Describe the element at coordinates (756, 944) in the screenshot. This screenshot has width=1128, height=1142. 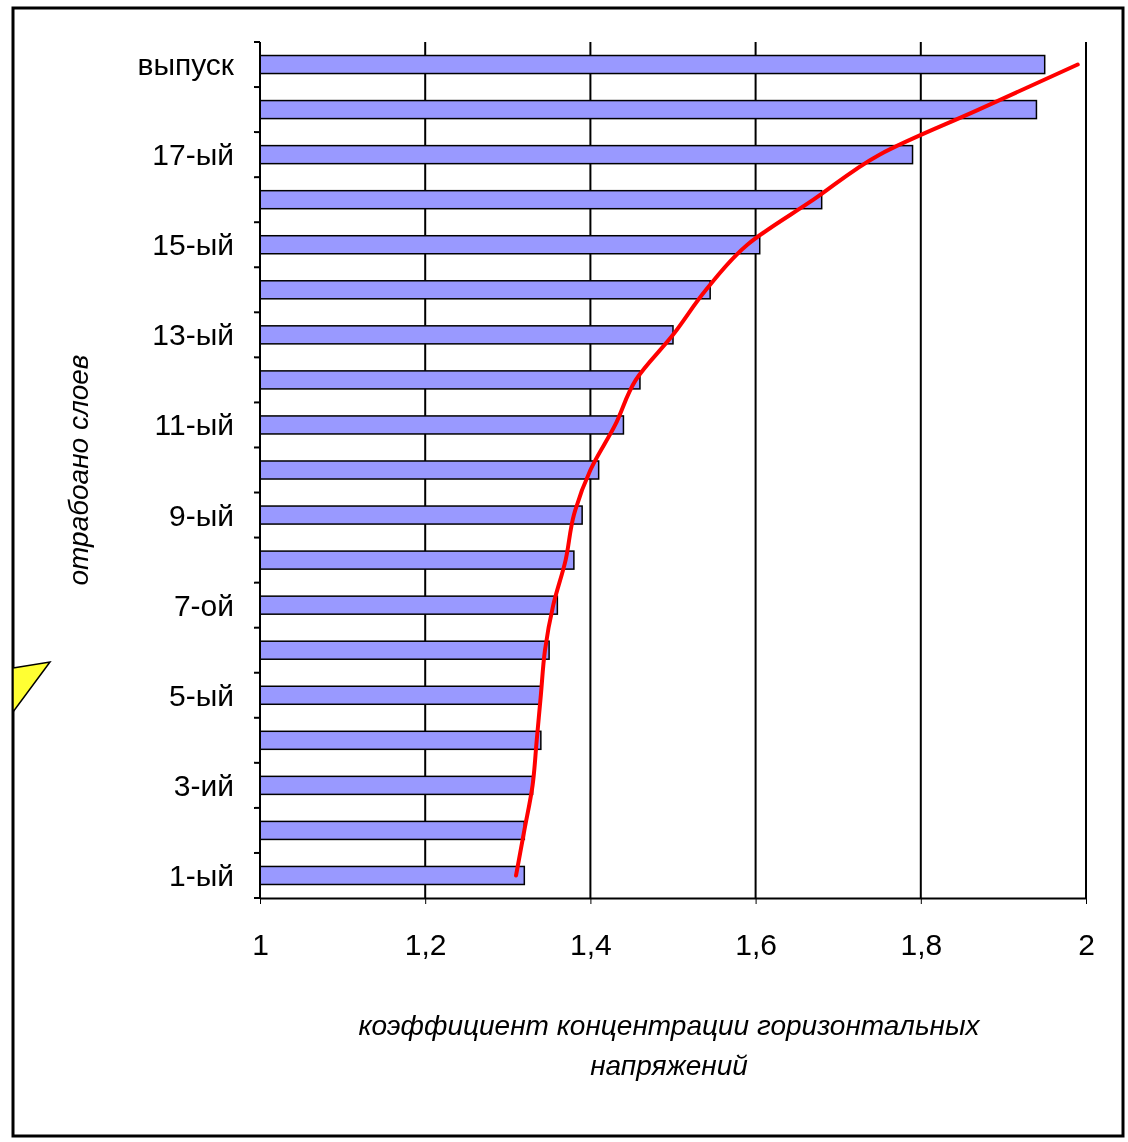
I see `x-tick-label: 1,6` at that location.